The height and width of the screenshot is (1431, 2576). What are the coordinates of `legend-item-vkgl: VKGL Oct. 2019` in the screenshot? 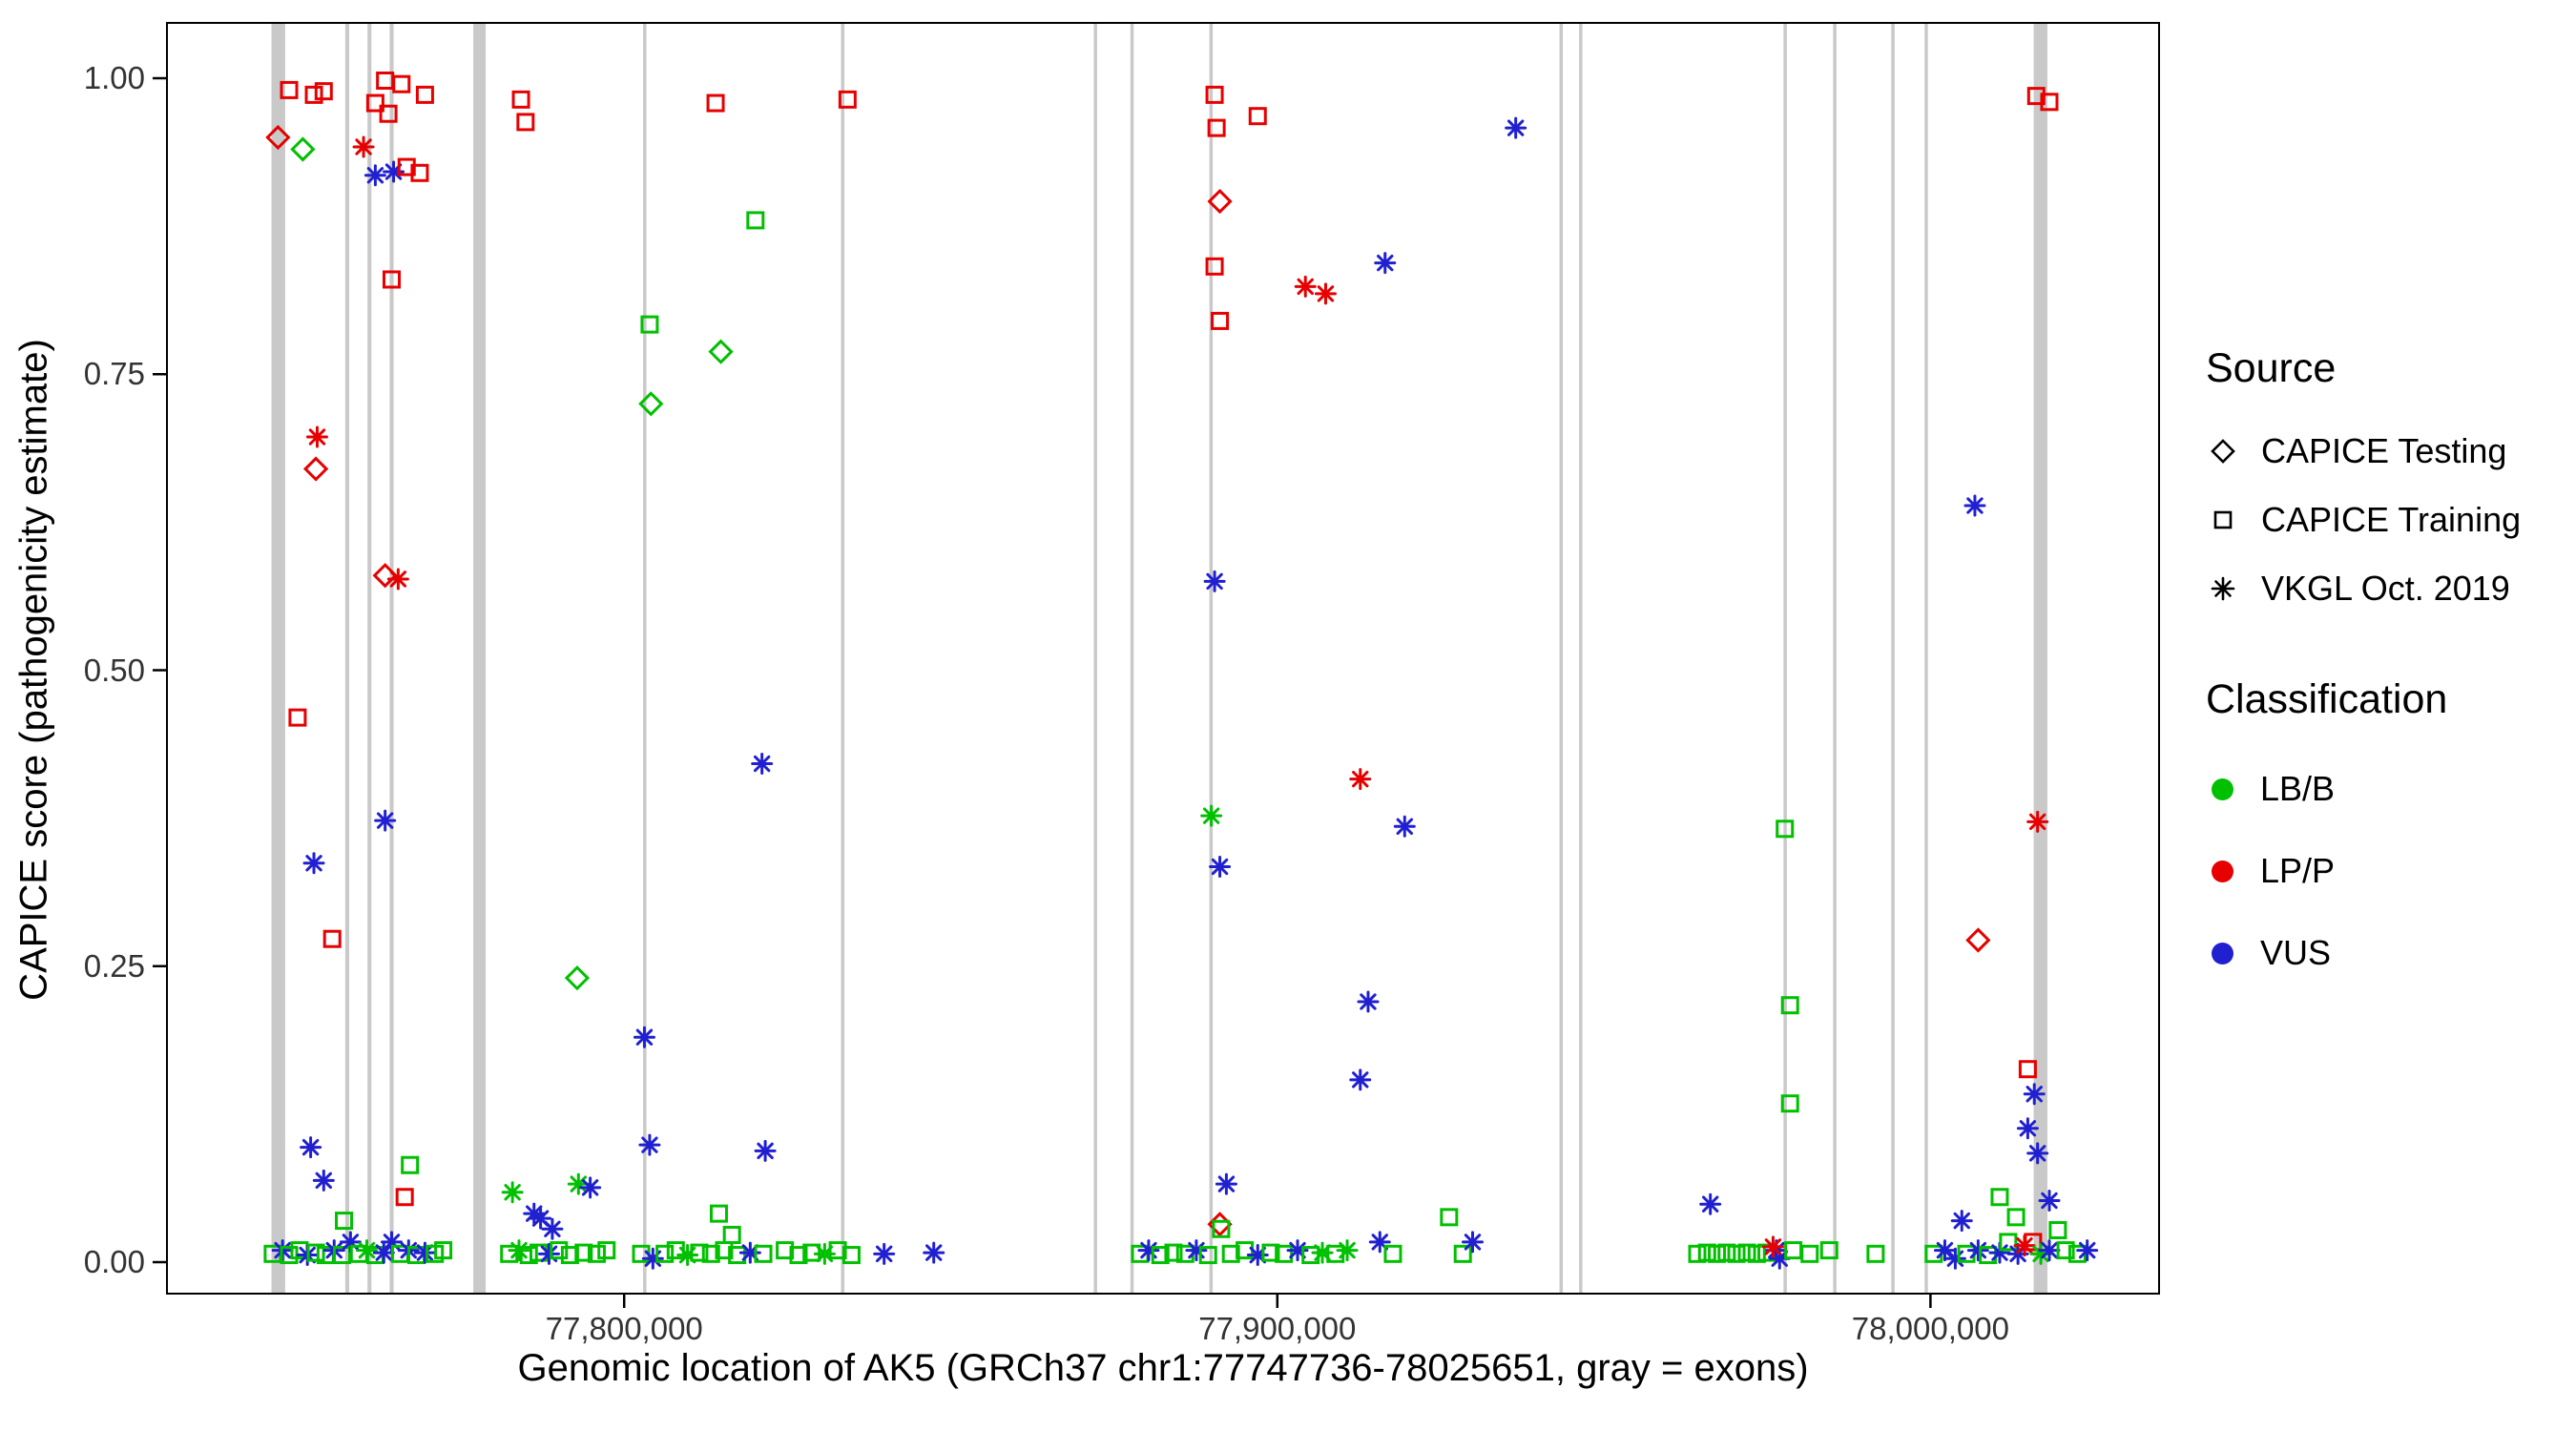 It's located at (2387, 588).